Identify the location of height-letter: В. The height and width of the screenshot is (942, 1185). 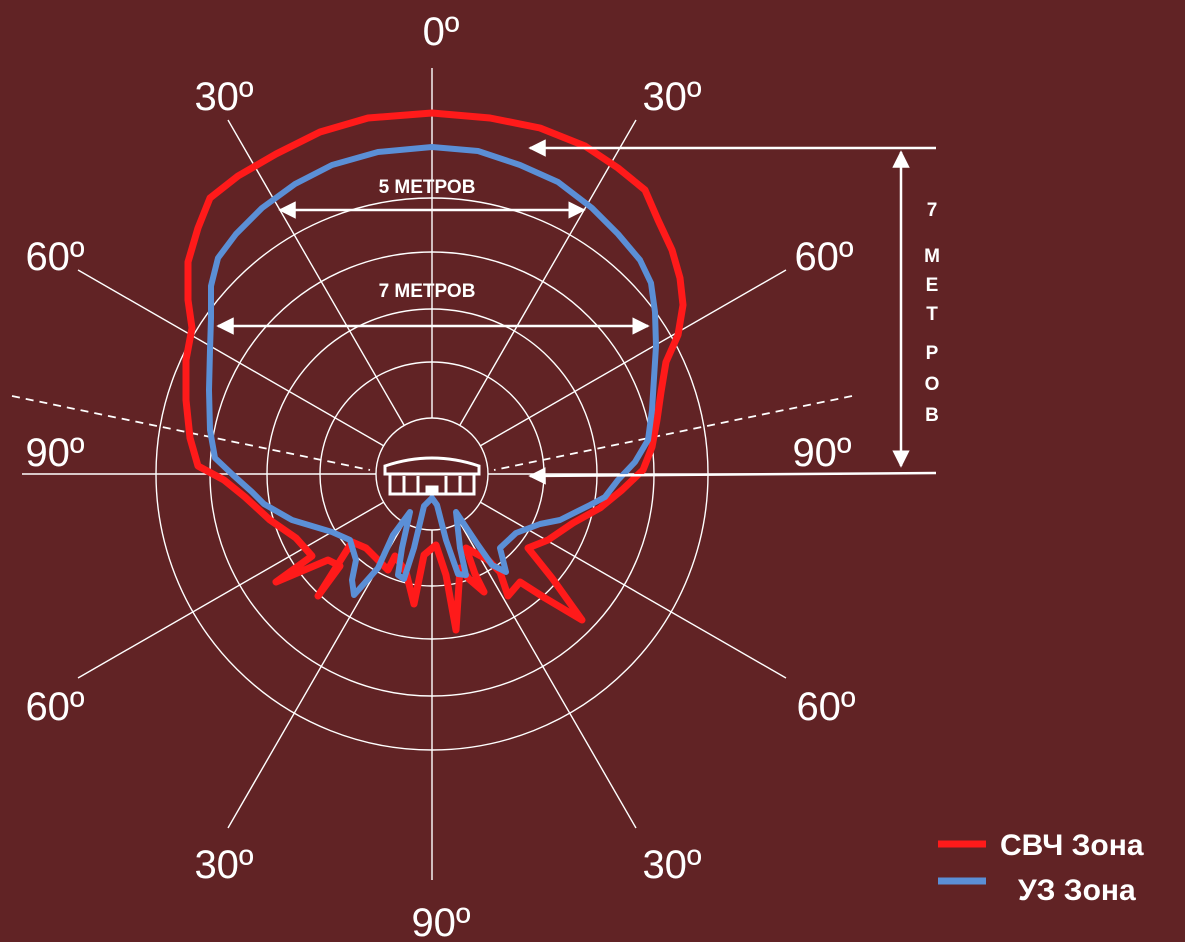
(932, 415).